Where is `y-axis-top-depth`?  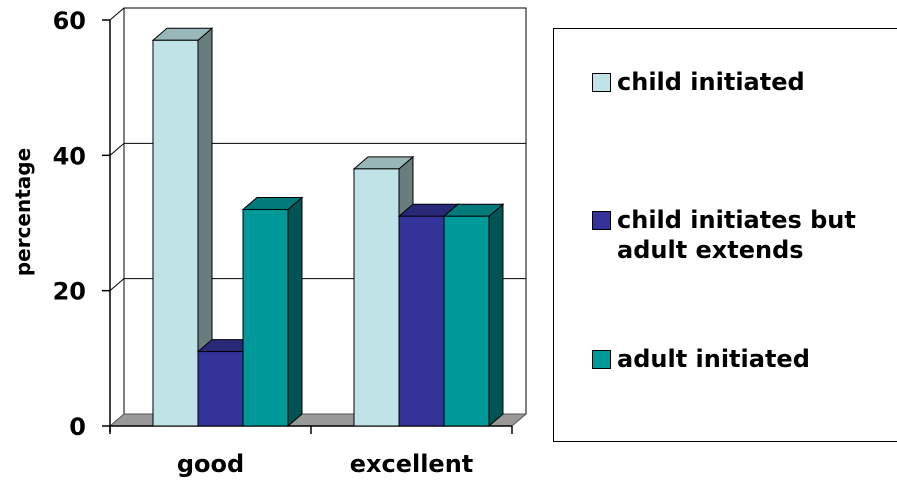 y-axis-top-depth is located at coordinates (117, 14).